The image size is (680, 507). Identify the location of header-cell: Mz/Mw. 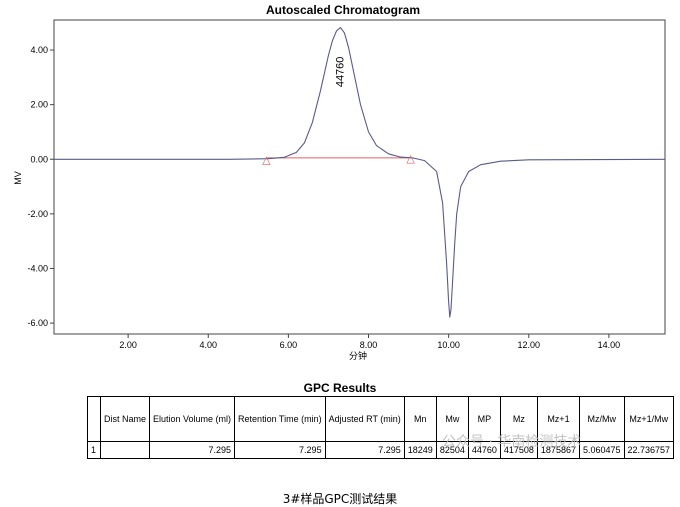
(601, 419).